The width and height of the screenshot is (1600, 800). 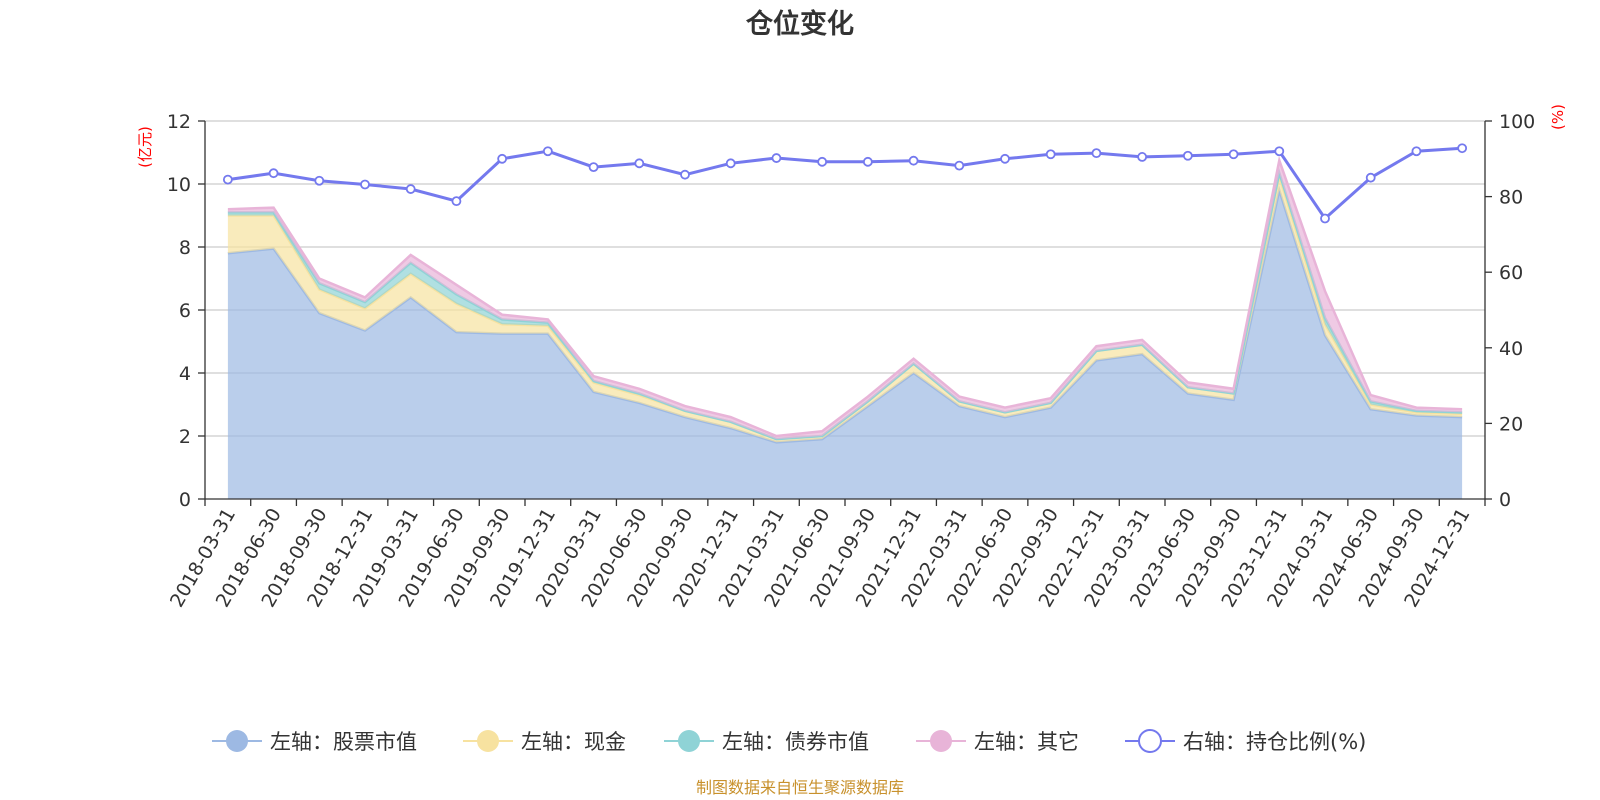 I want to click on legend-item: 左轴：股票市值, so click(x=314, y=742).